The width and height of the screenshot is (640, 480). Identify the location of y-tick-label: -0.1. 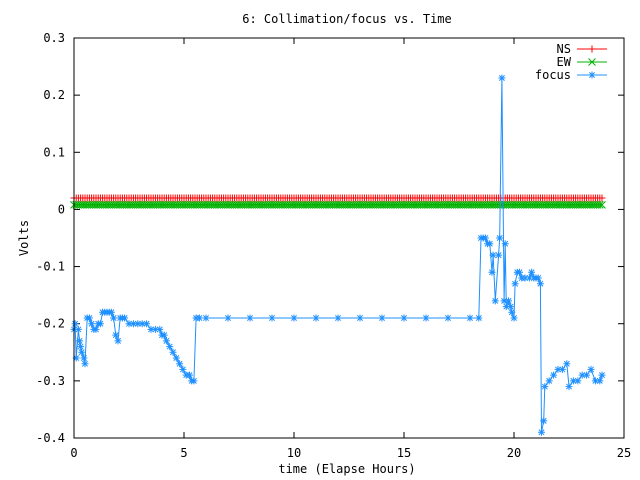
(50, 267).